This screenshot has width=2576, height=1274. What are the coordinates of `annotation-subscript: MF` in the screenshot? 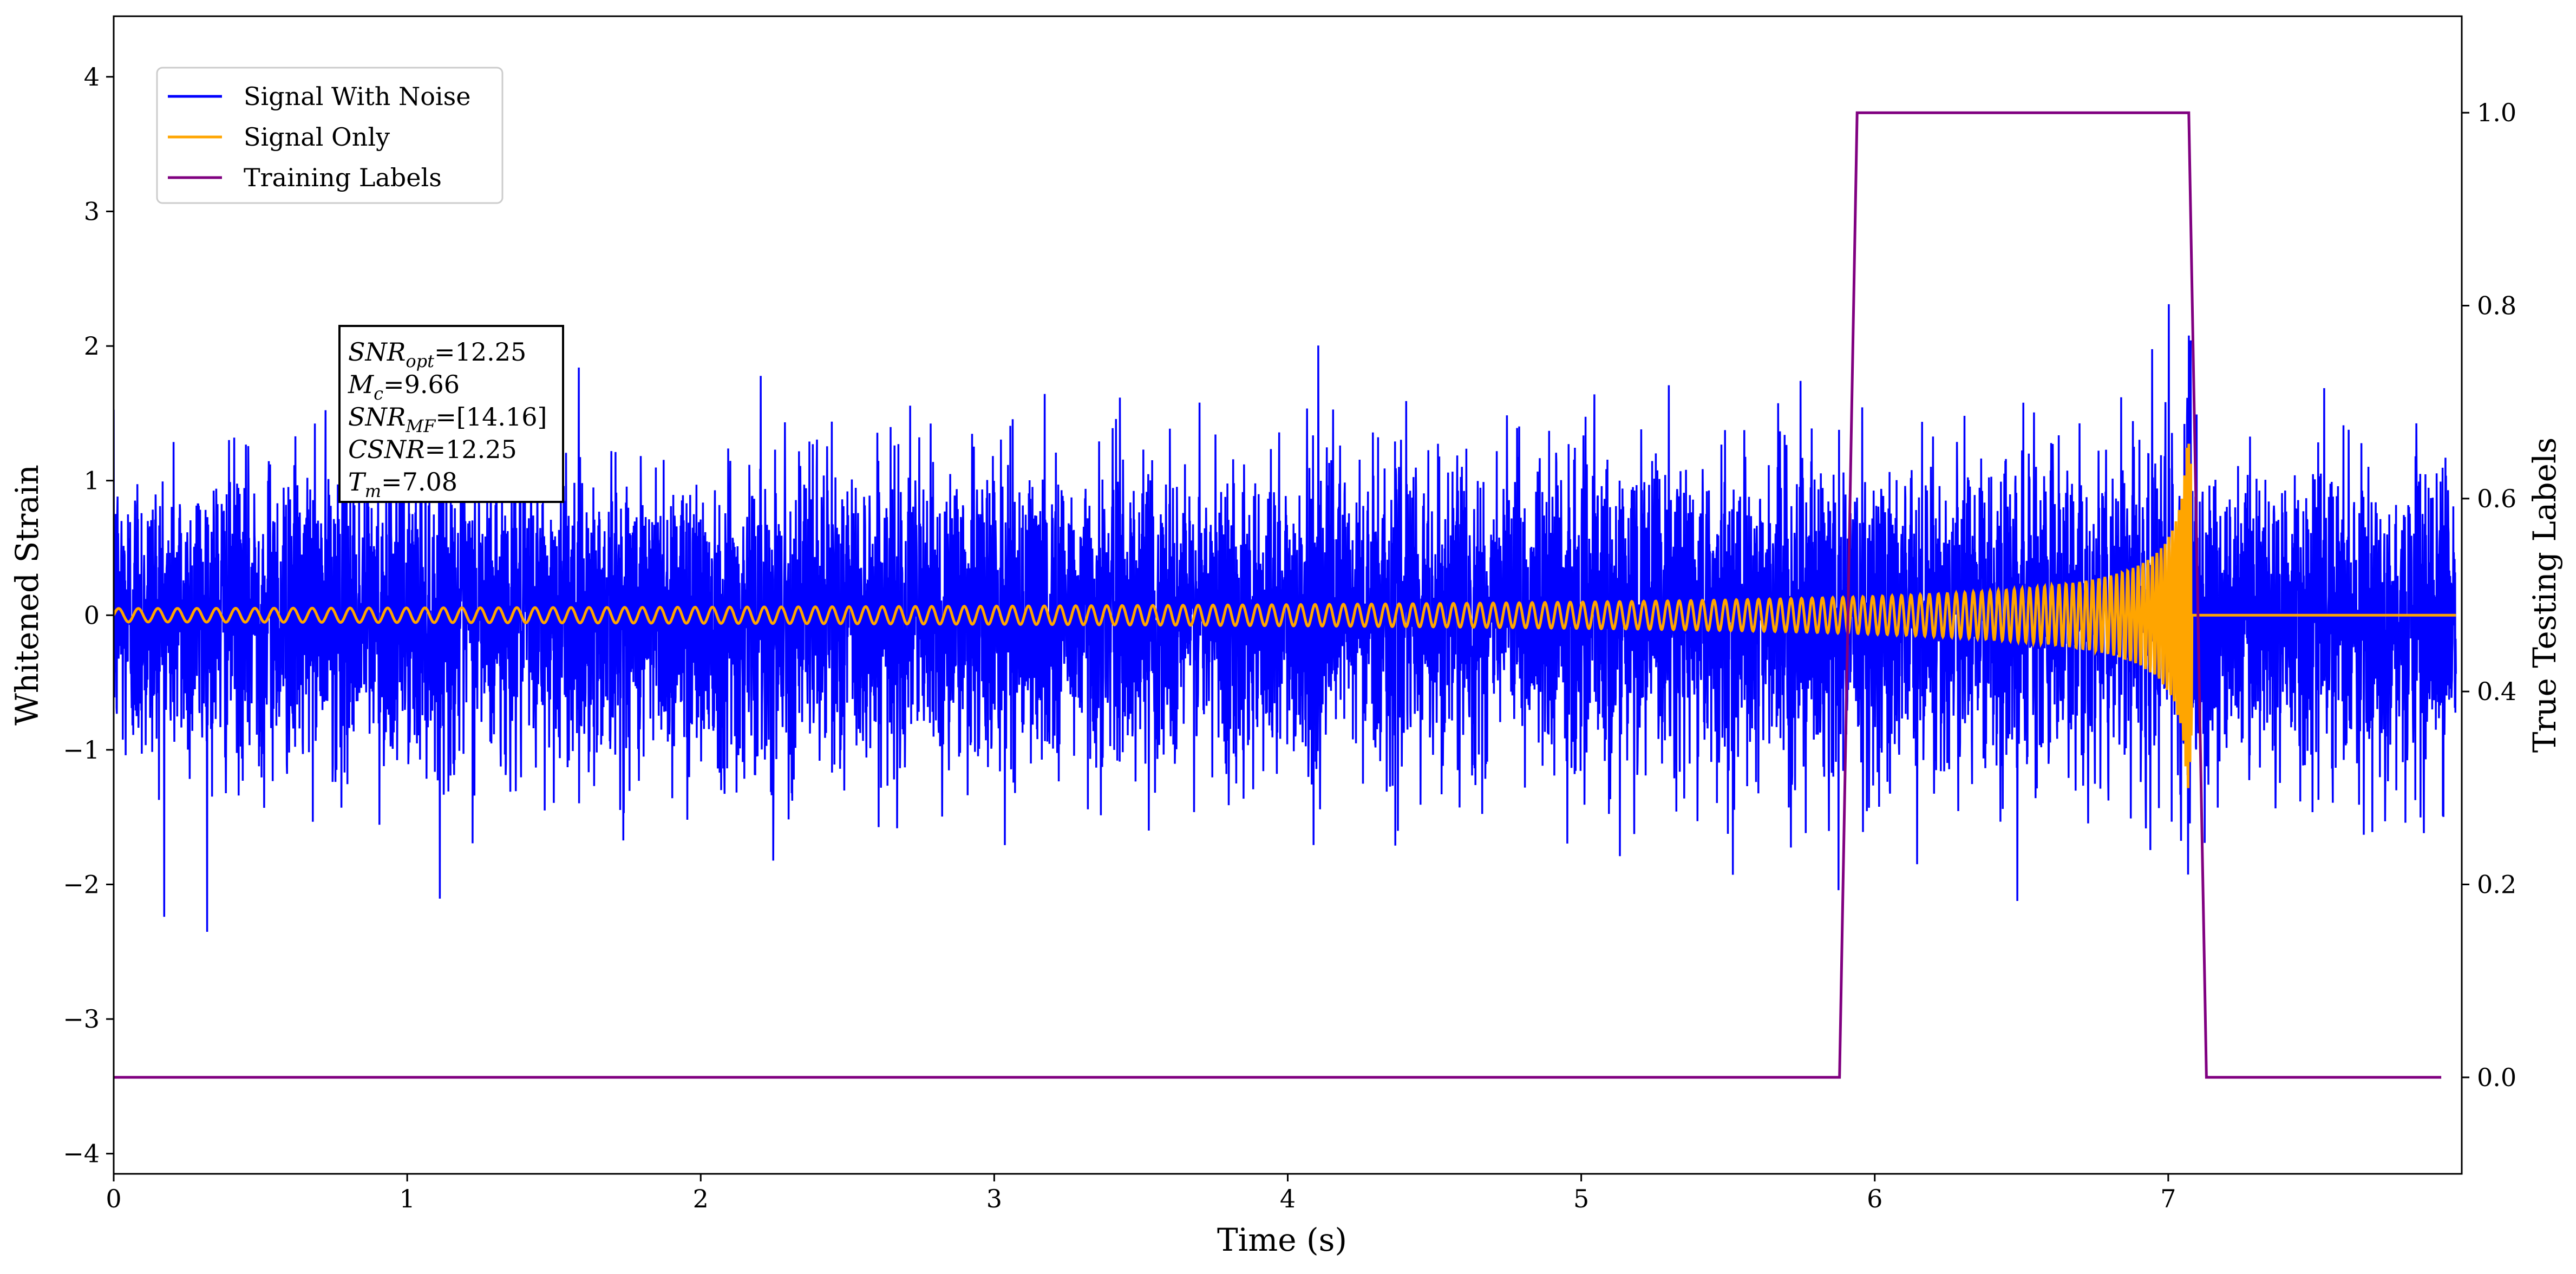 It's located at (420, 426).